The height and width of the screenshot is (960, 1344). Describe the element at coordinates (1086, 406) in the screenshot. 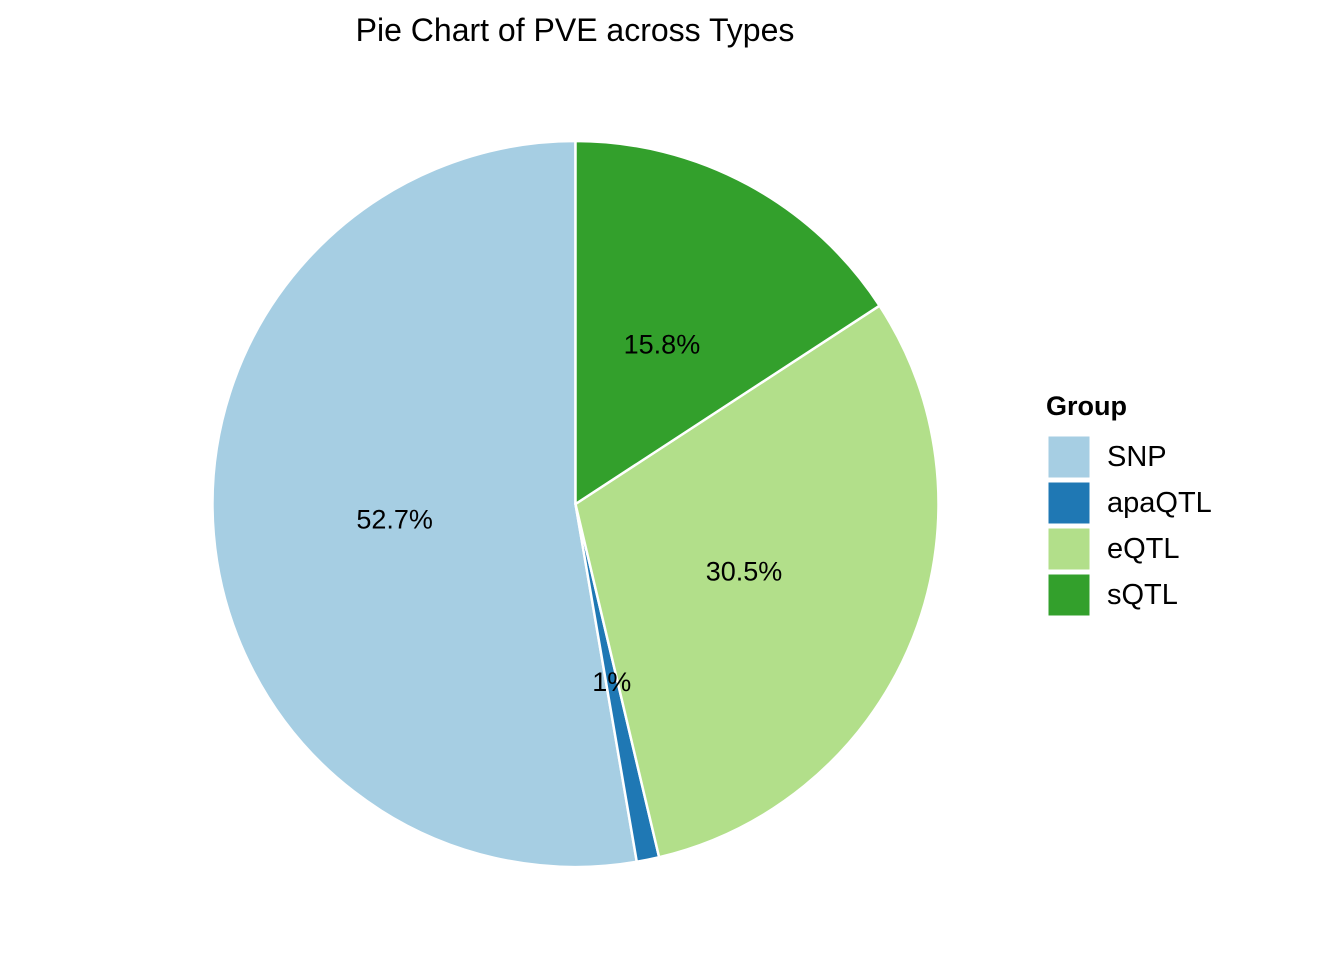

I see `legend-title: Group` at that location.